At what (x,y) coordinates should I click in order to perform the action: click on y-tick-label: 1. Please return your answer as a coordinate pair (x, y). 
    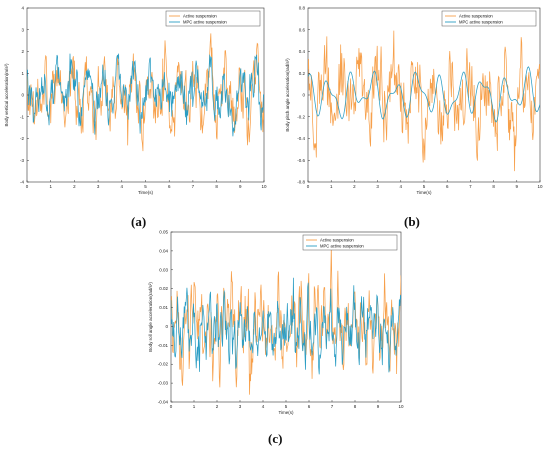
    Looking at the image, I should click on (22, 73).